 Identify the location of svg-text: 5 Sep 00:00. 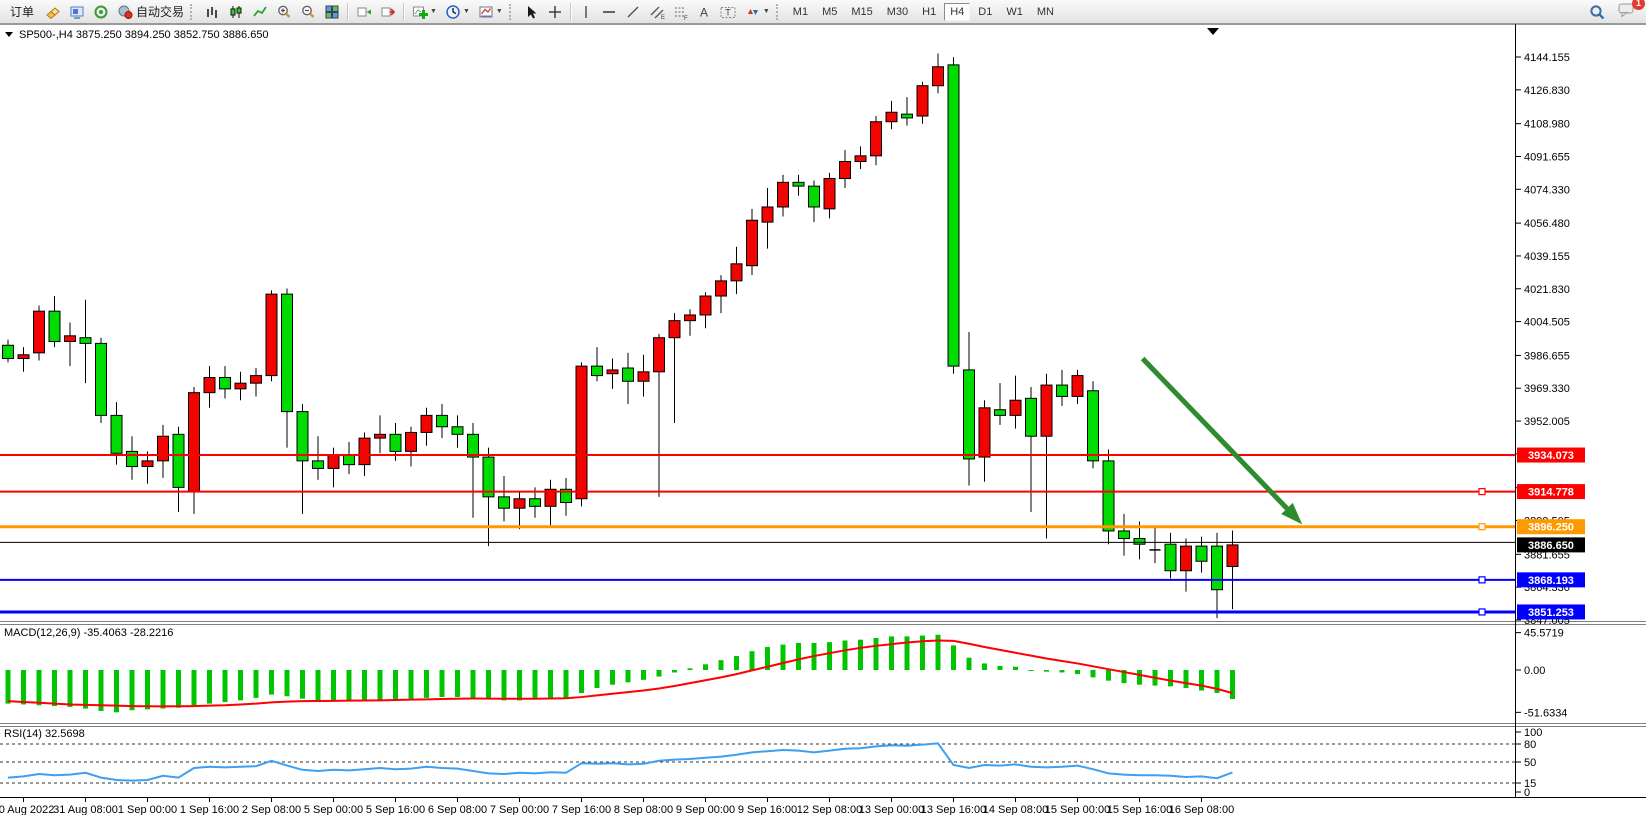
(333, 809).